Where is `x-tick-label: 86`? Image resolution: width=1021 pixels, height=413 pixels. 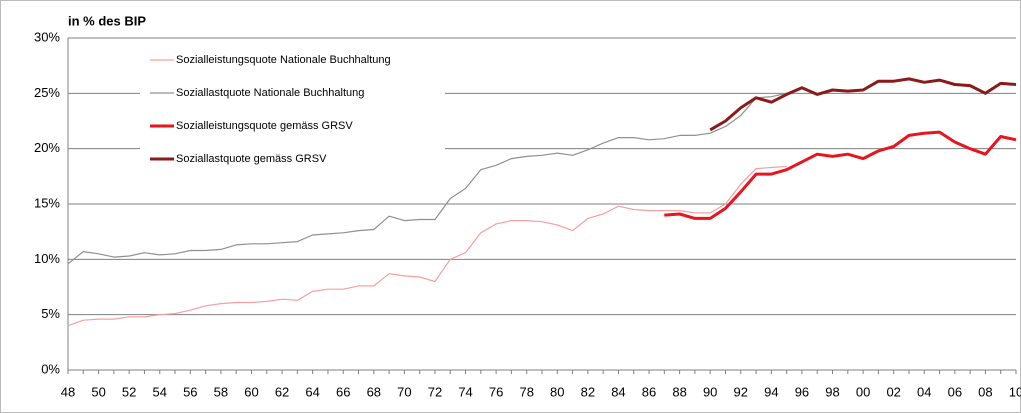
x-tick-label: 86 is located at coordinates (649, 391).